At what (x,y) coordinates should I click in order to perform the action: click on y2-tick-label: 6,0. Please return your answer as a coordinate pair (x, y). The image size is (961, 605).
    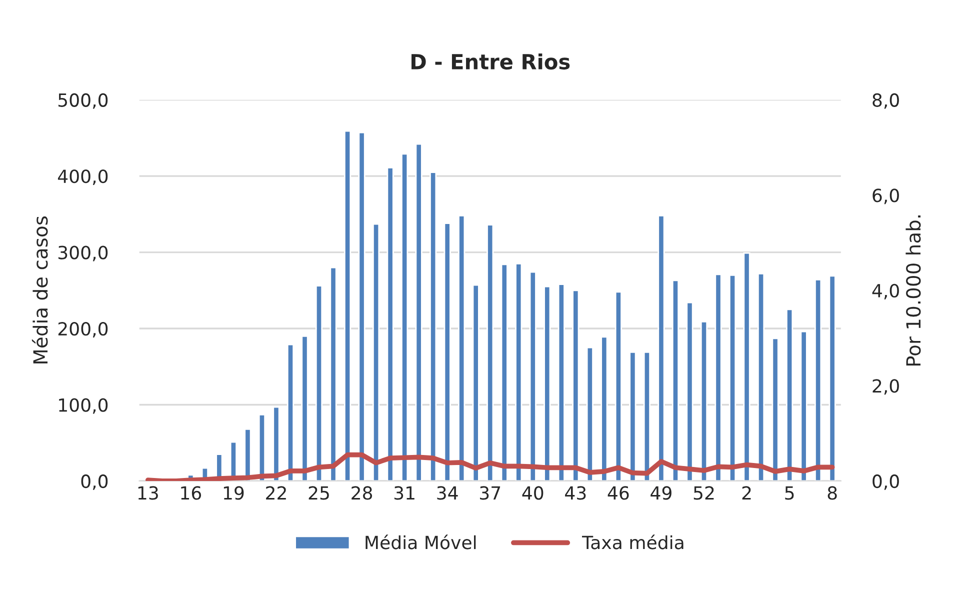
    Looking at the image, I should click on (885, 196).